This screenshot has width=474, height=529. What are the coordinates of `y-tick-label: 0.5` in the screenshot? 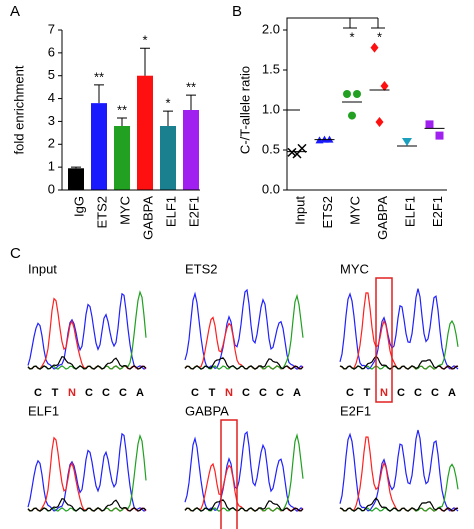 It's located at (271, 148).